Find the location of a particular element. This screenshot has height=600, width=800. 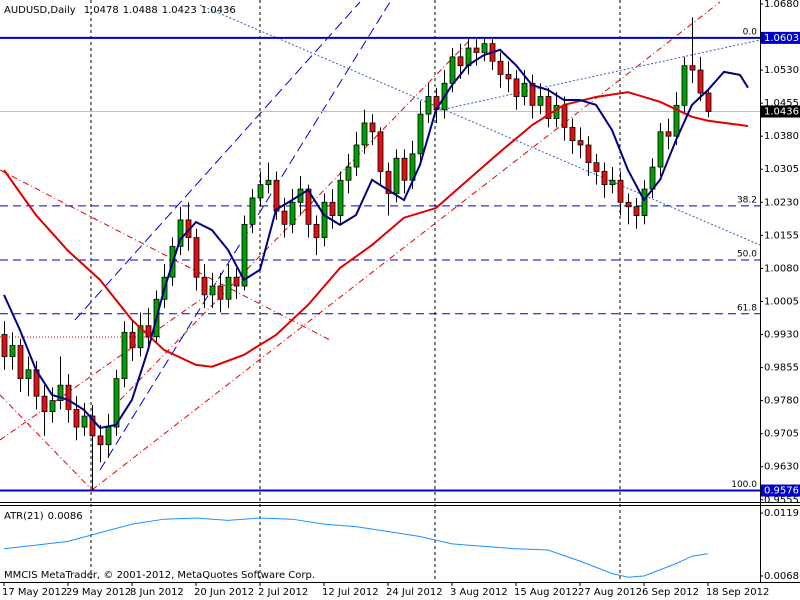

y-tick-label: 1.0230 is located at coordinates (781, 202).